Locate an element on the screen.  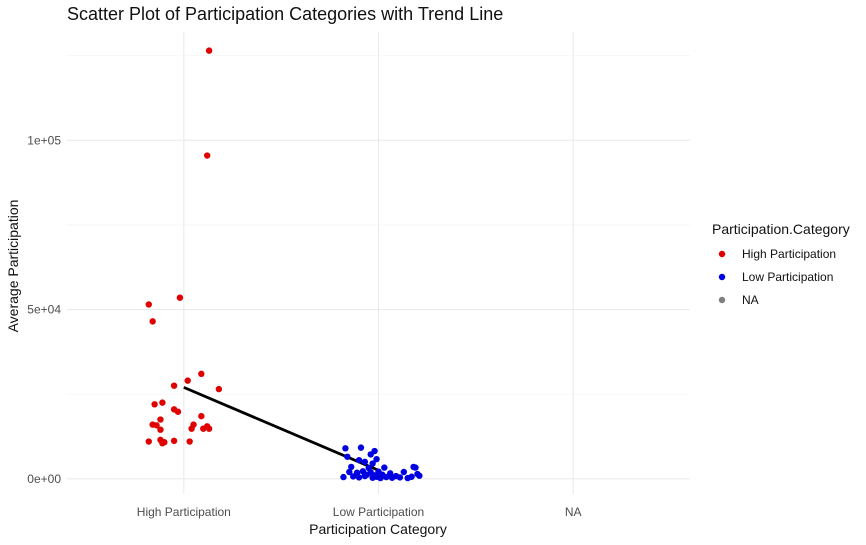
x-axis: High Participation Low Participation NA is located at coordinates (359, 512).